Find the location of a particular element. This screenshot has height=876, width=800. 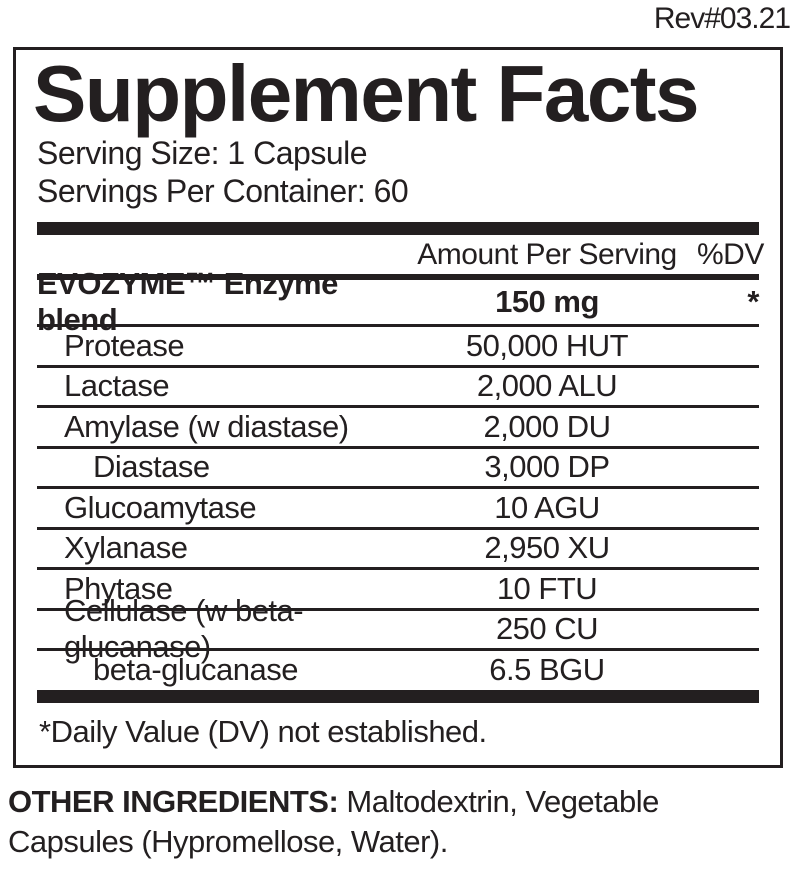

table-row: Protease 50,000 HUT is located at coordinates (398, 344).